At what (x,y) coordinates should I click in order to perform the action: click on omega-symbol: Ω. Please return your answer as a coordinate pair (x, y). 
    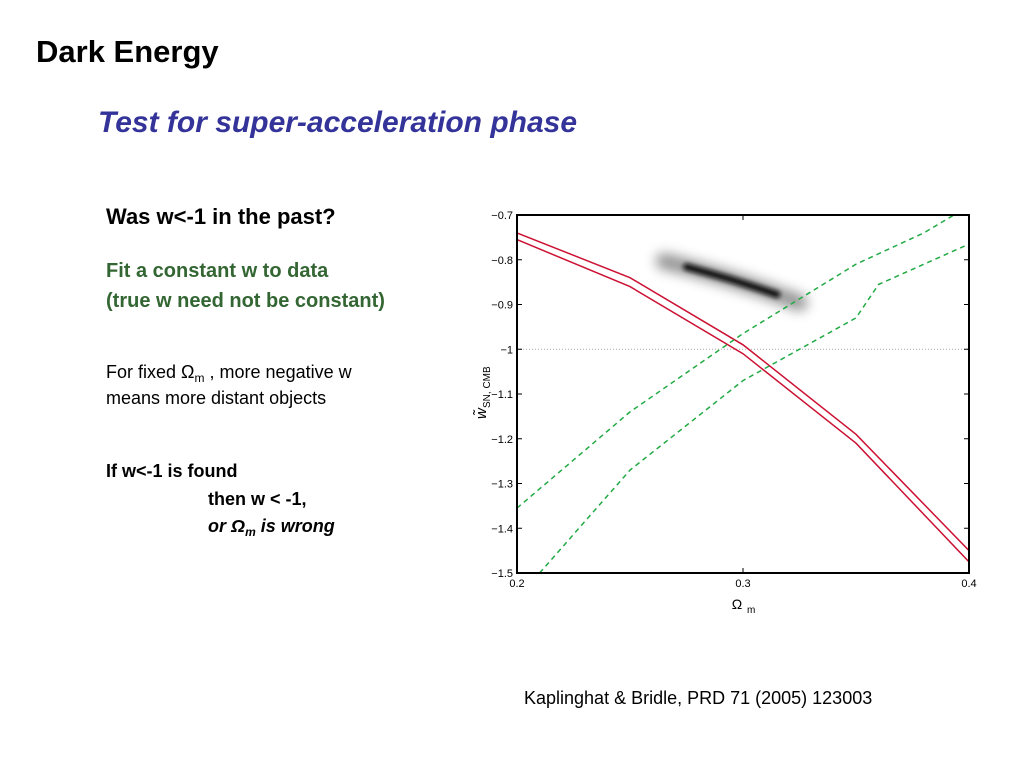
    Looking at the image, I should click on (188, 372).